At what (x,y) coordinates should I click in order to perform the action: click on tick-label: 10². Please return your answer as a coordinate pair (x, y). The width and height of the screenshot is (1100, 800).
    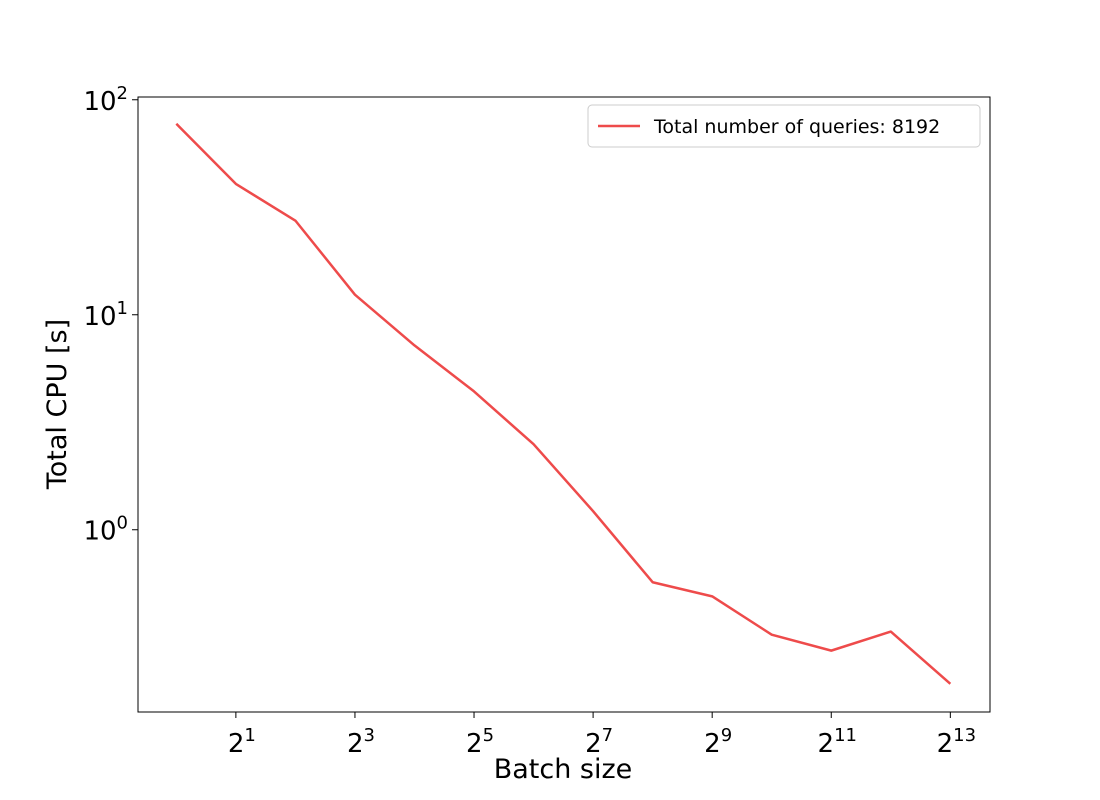
    Looking at the image, I should click on (105, 100).